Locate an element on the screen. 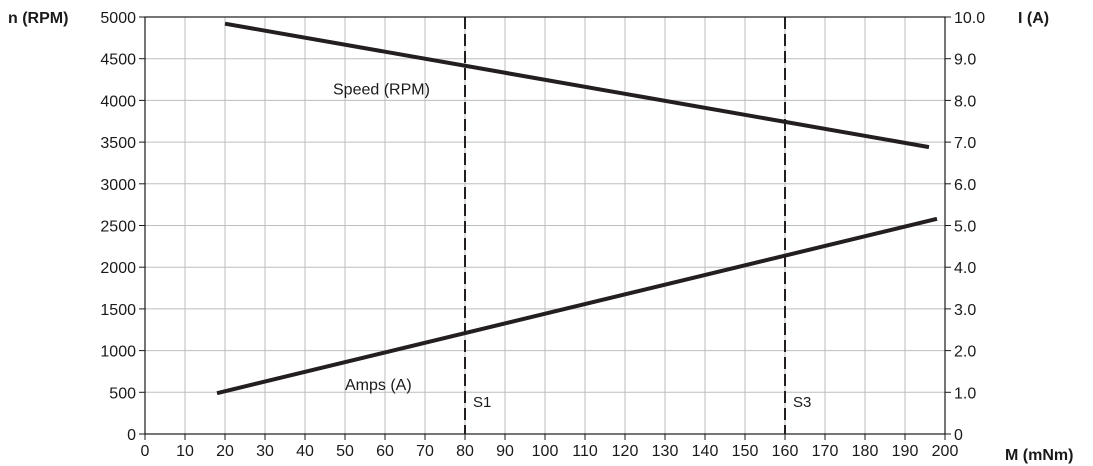  x-tick-label: 100 is located at coordinates (545, 451).